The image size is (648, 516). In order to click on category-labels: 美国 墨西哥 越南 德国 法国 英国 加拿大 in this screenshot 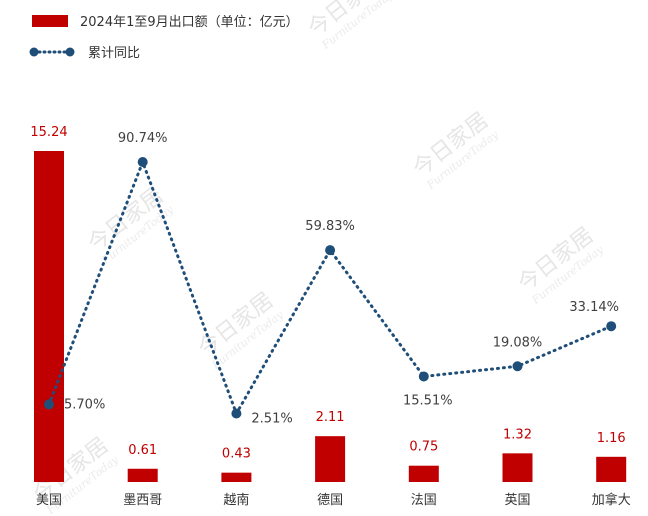, I will do `click(333, 500)`.